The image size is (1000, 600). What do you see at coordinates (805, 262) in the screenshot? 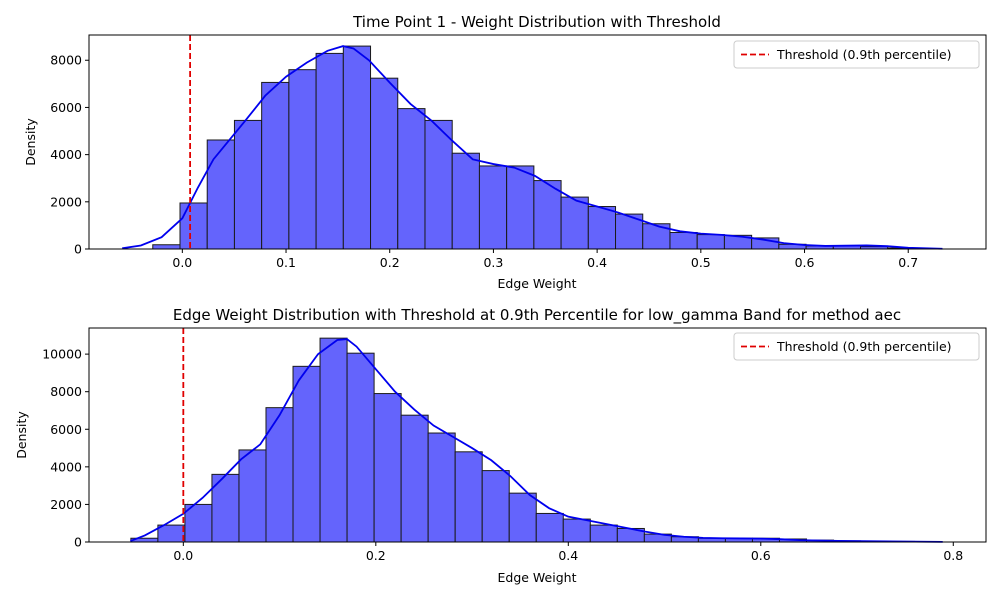
I see `chart-1-x-tick-label: 0.6` at bounding box center [805, 262].